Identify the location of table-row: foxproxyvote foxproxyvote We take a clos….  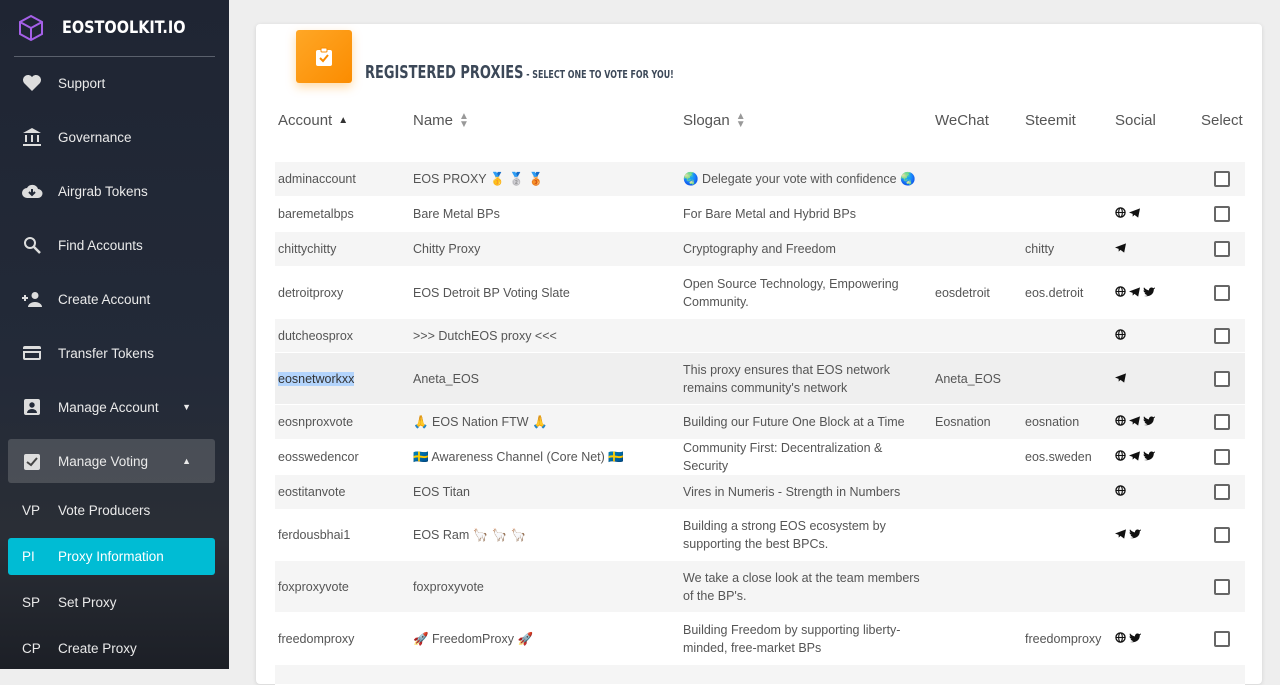
(760, 587).